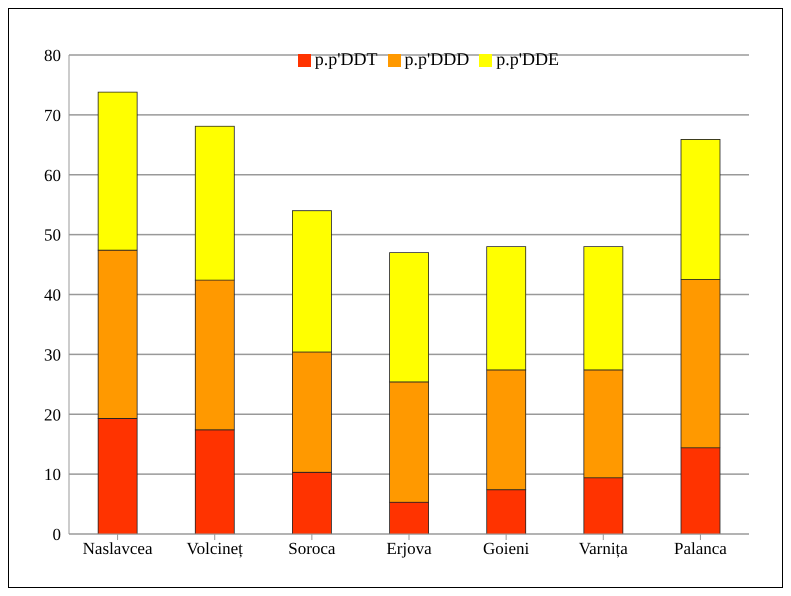 Image resolution: width=791 pixels, height=596 pixels. I want to click on x-tick-label: Soroca, so click(312, 548).